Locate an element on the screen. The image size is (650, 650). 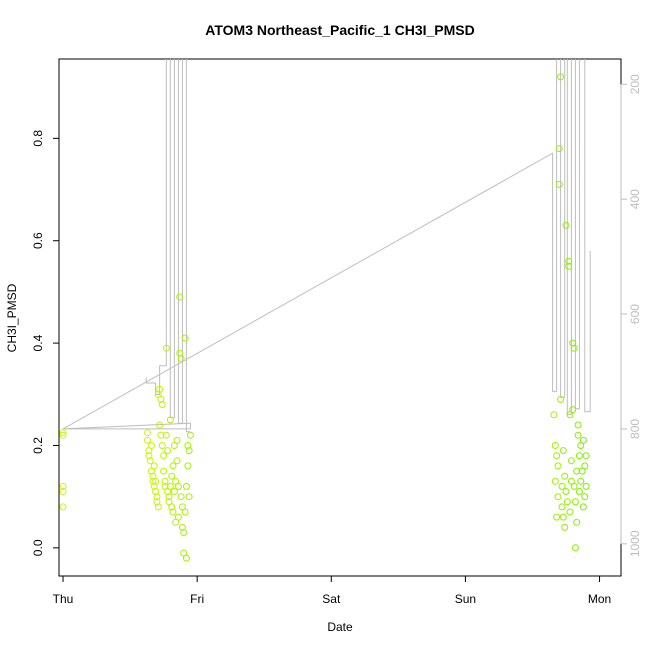
chart-title: ATOM3 Northeast_Pacific_1 CH3I_PMSD is located at coordinates (339, 30).